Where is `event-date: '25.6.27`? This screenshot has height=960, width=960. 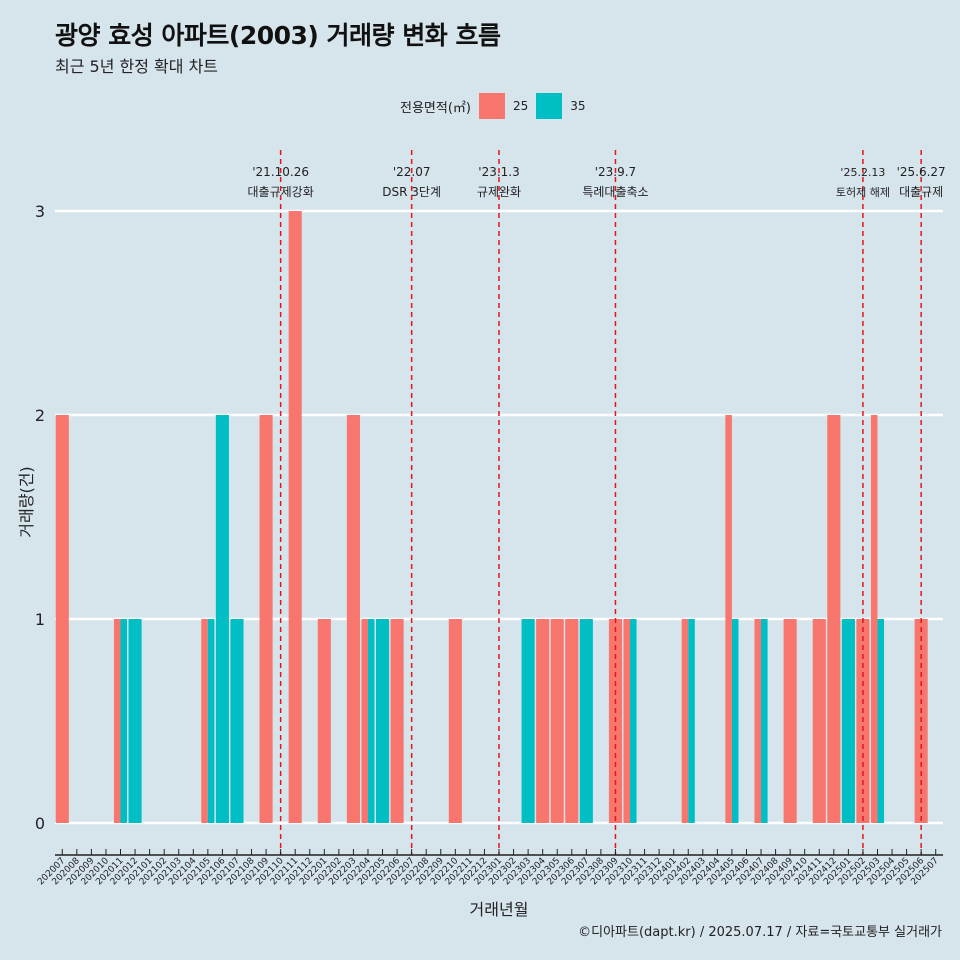
event-date: '25.6.27 is located at coordinates (921, 172).